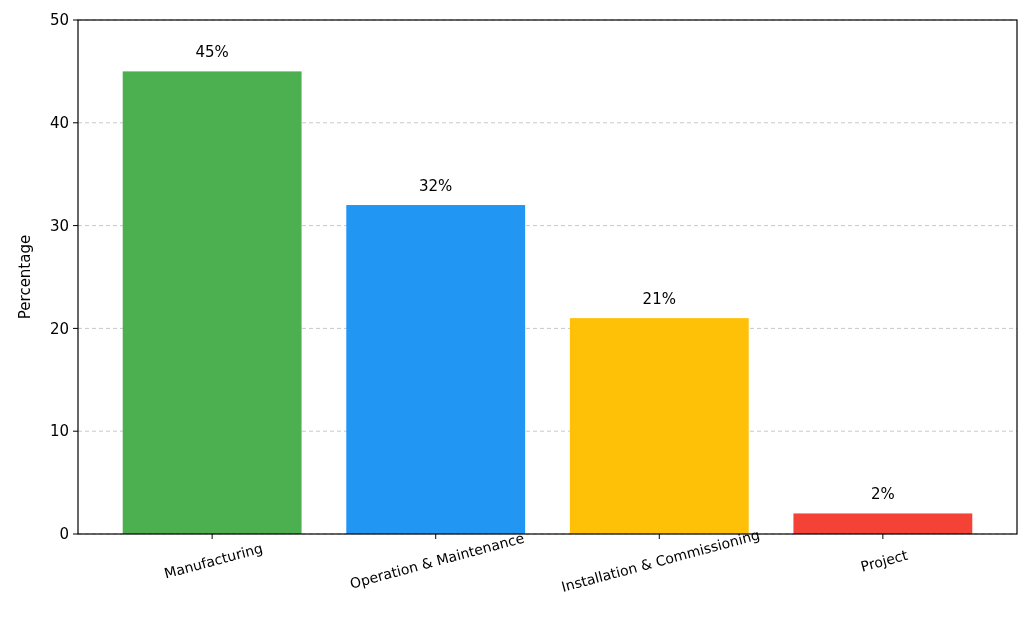  Describe the element at coordinates (59, 225) in the screenshot. I see `y-tick-label: 30` at that location.